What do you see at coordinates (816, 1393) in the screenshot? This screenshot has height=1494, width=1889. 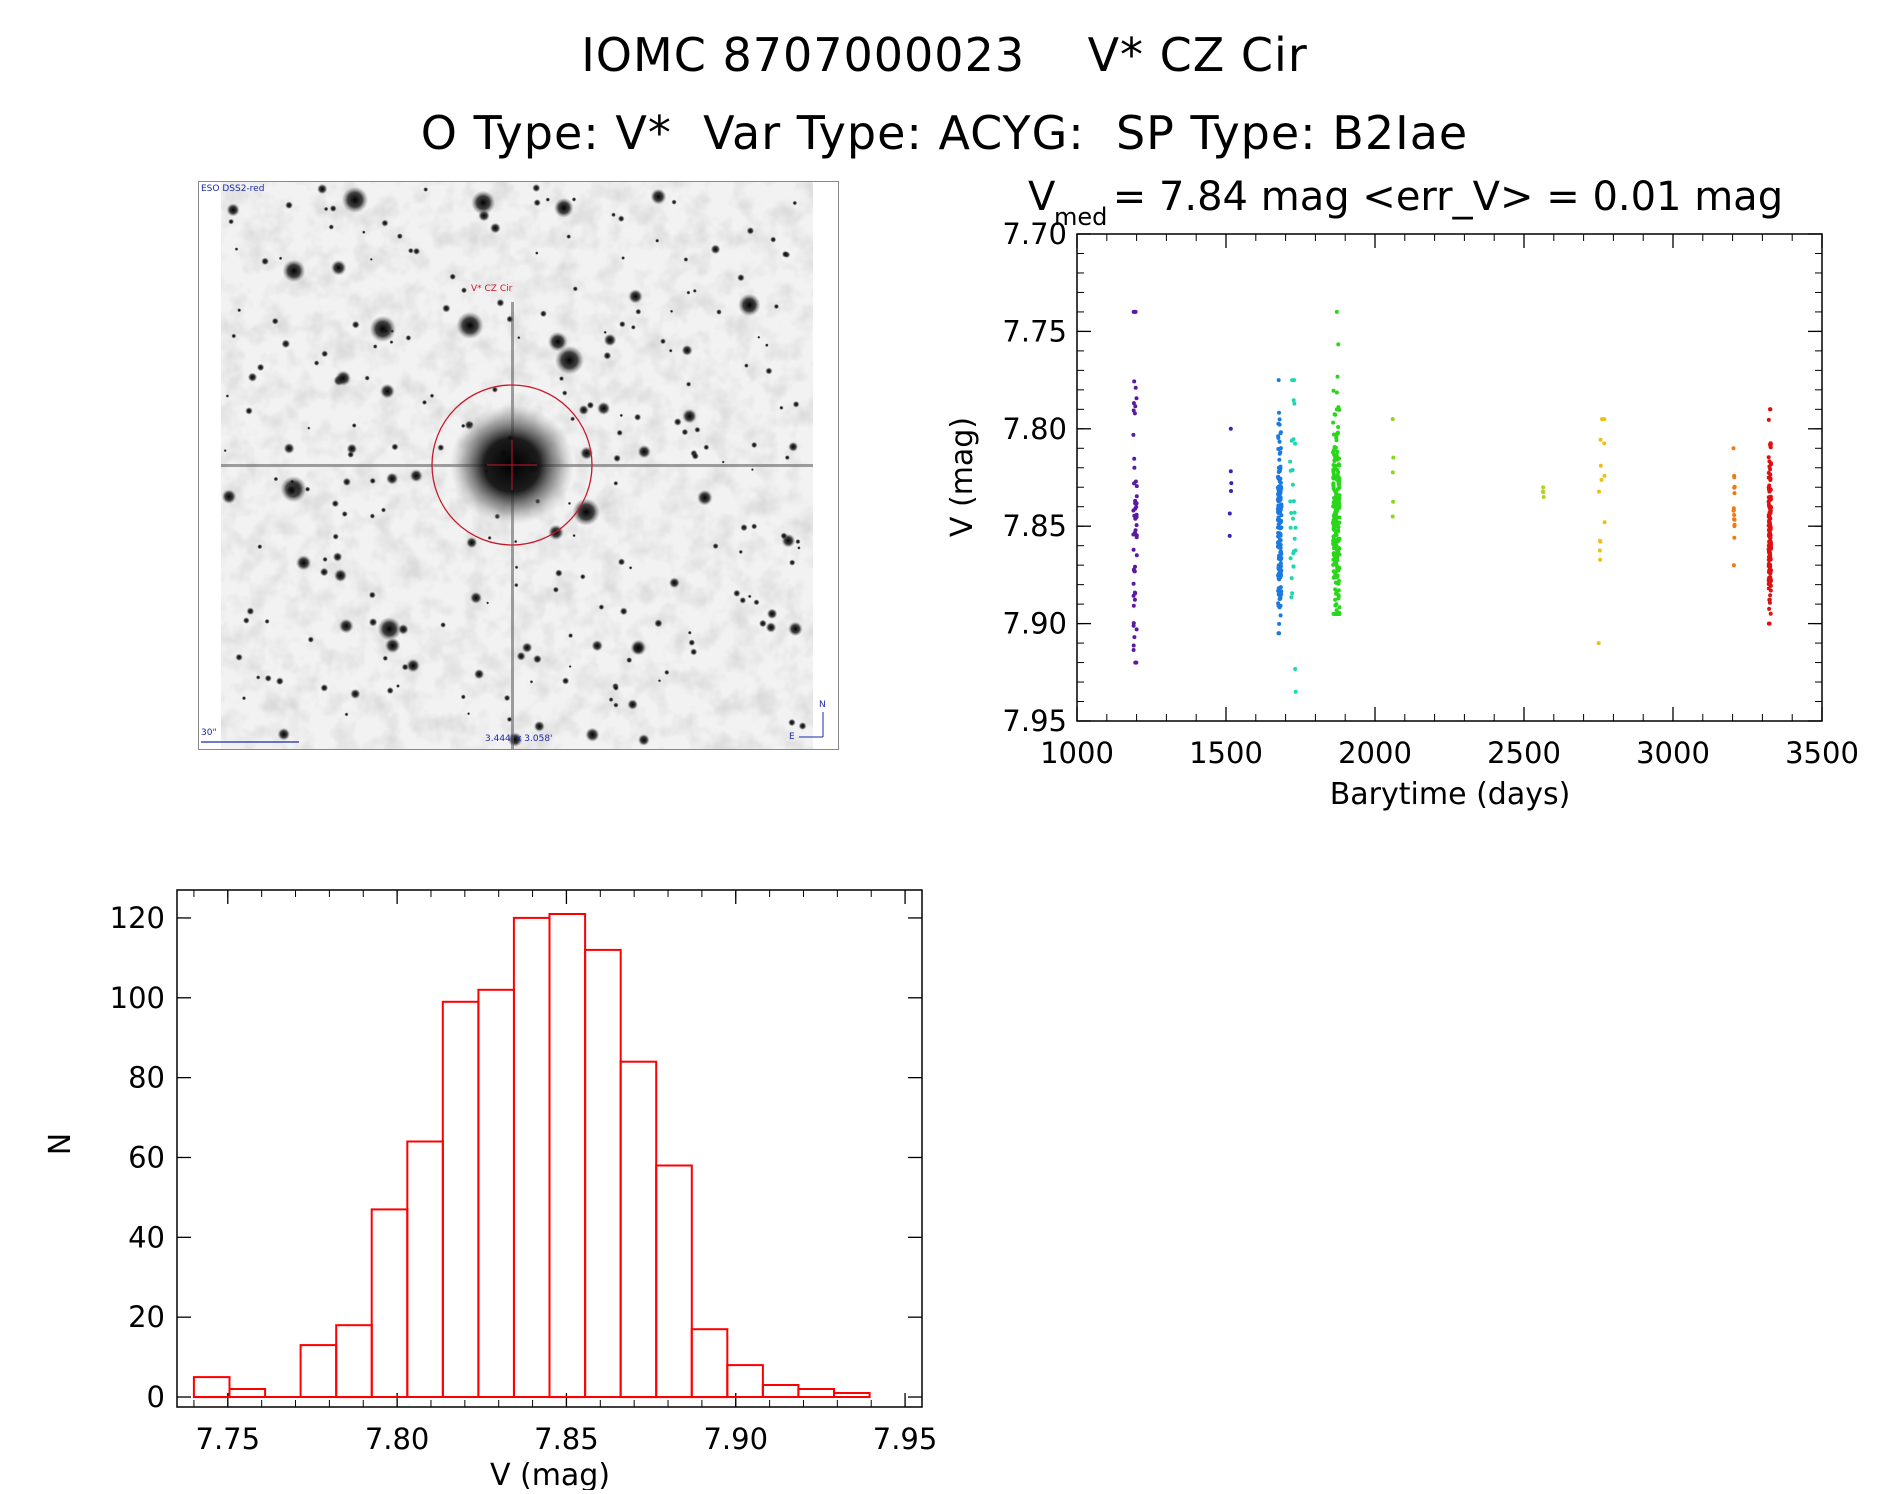 I see `hist-bar` at bounding box center [816, 1393].